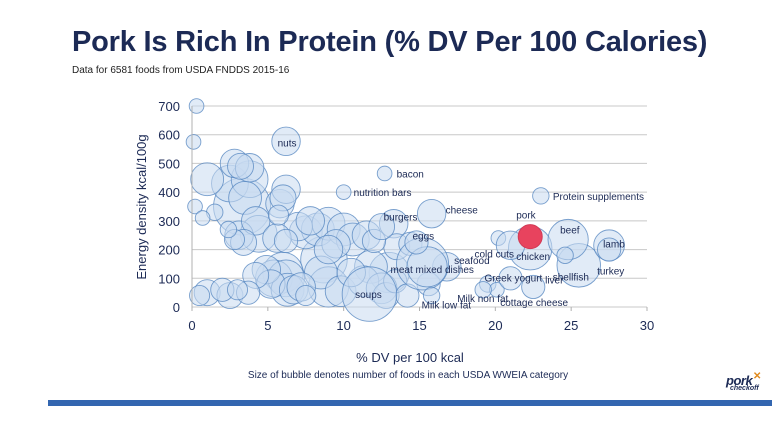 The width and height of the screenshot is (772, 439). I want to click on bubble-soups, so click(369, 294).